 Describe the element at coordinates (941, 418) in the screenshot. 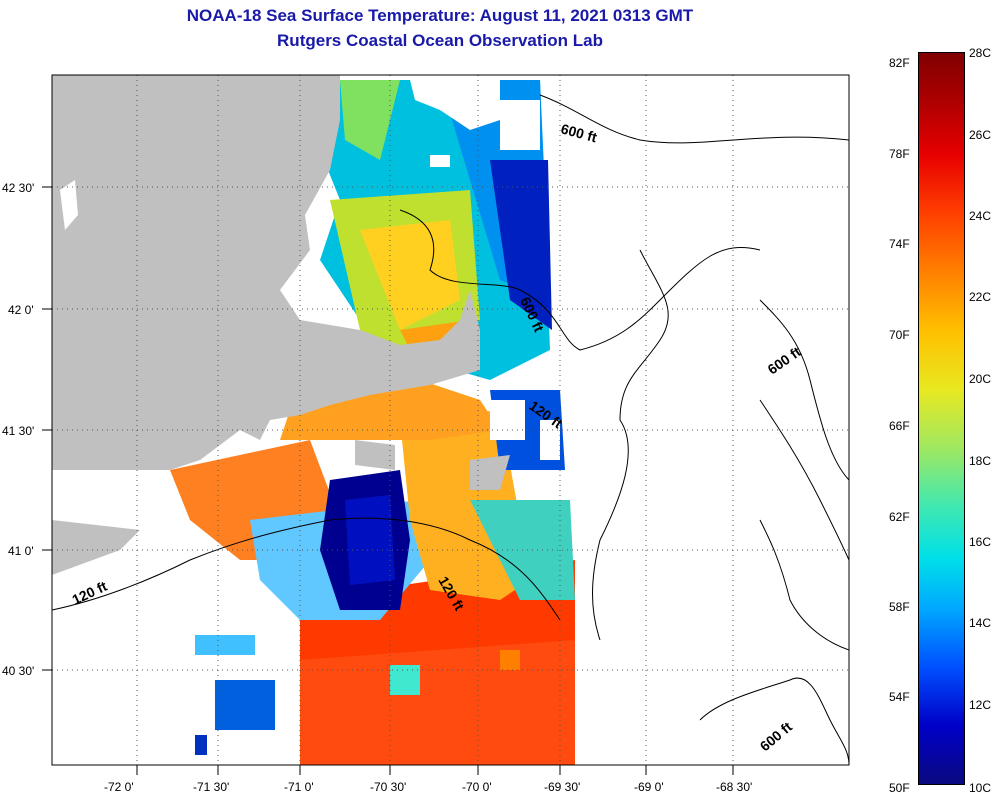

I see `temperature-colorbar` at that location.